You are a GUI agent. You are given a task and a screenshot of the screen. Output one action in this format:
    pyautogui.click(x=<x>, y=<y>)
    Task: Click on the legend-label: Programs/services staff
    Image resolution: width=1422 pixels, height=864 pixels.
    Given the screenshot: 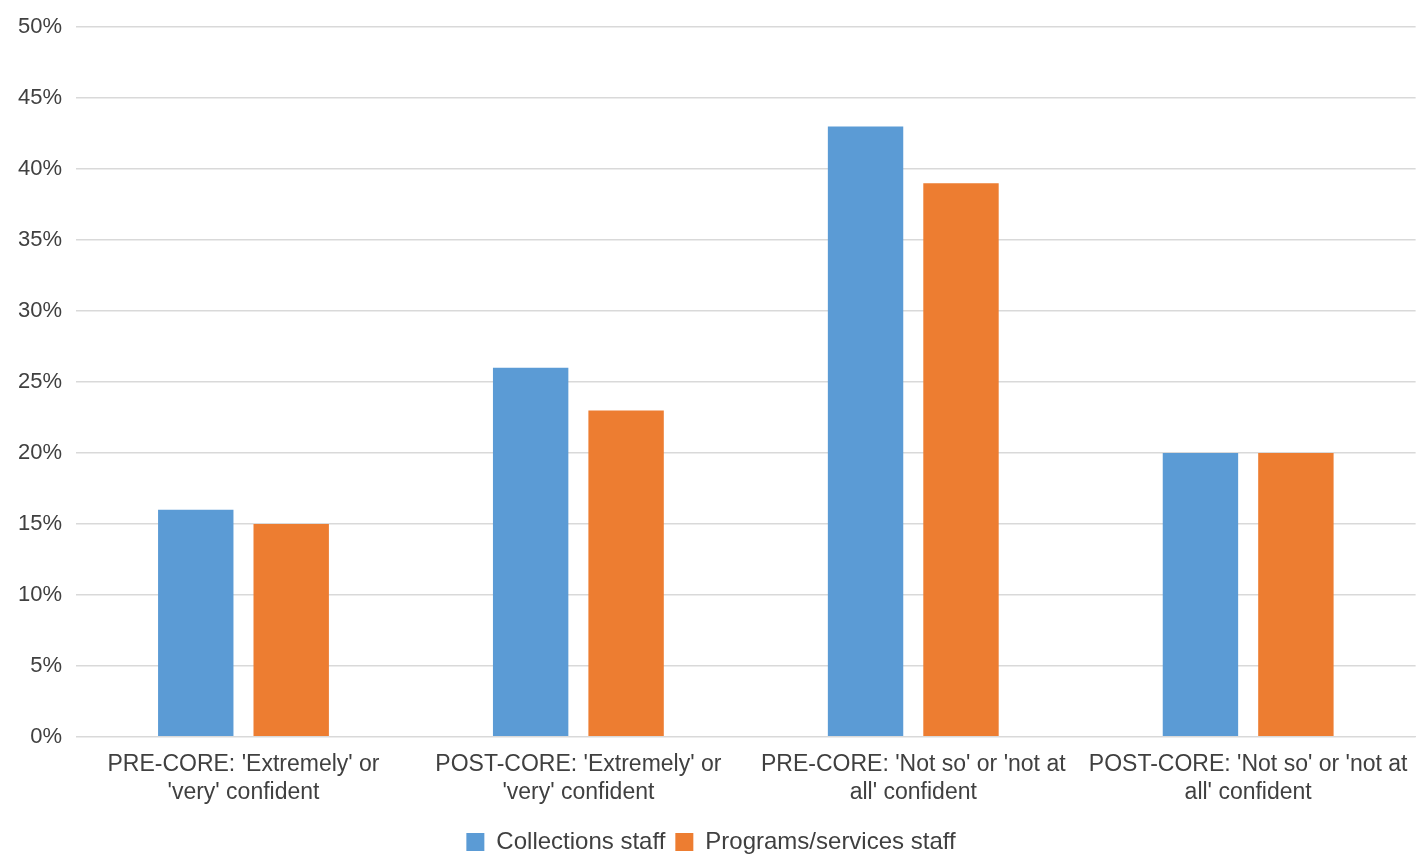 What is the action you would take?
    pyautogui.click(x=830, y=840)
    